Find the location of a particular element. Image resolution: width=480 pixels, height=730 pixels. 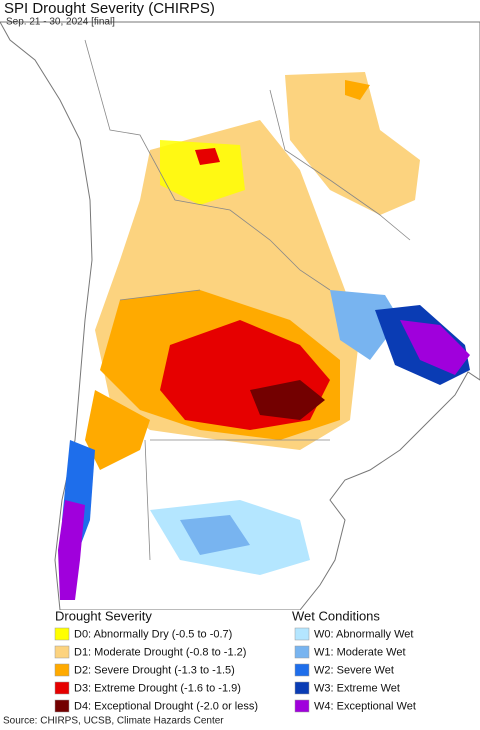

legend-label: W0: Abnormally Wet is located at coordinates (363, 634).